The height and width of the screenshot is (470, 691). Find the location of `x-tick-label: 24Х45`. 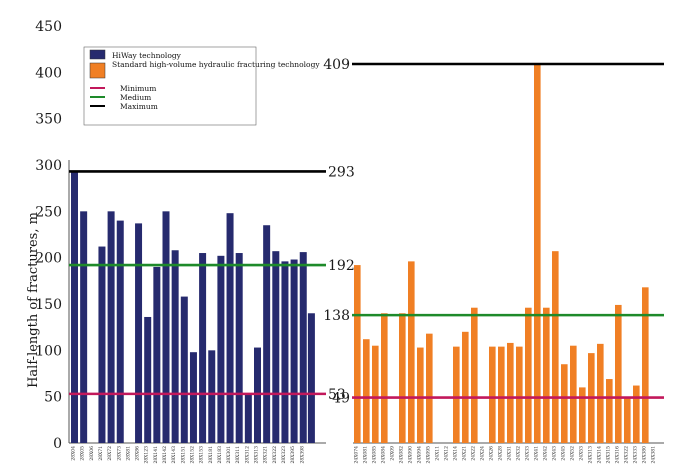

x-tick-label: 24Х45 is located at coordinates (563, 453).